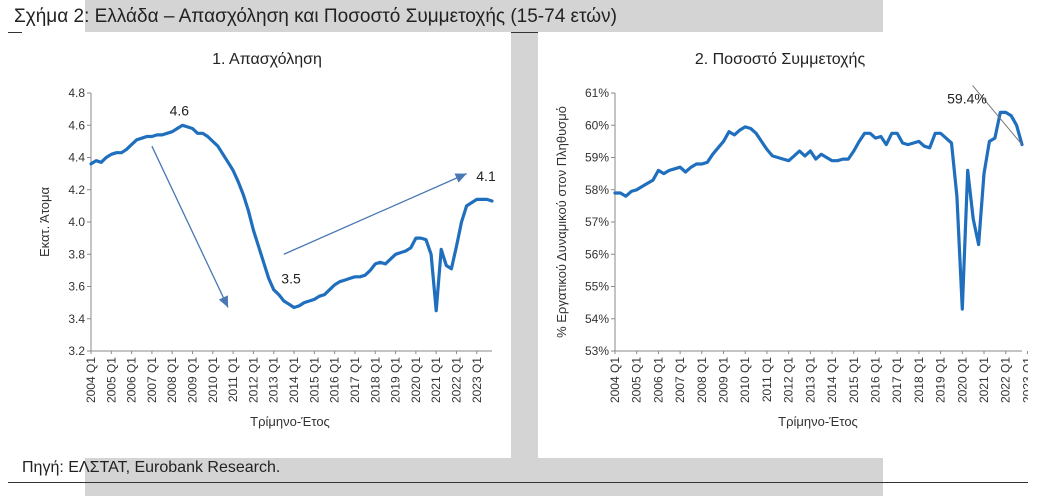 The image size is (1056, 496). I want to click on y-tick-label: 60%, so click(597, 125).